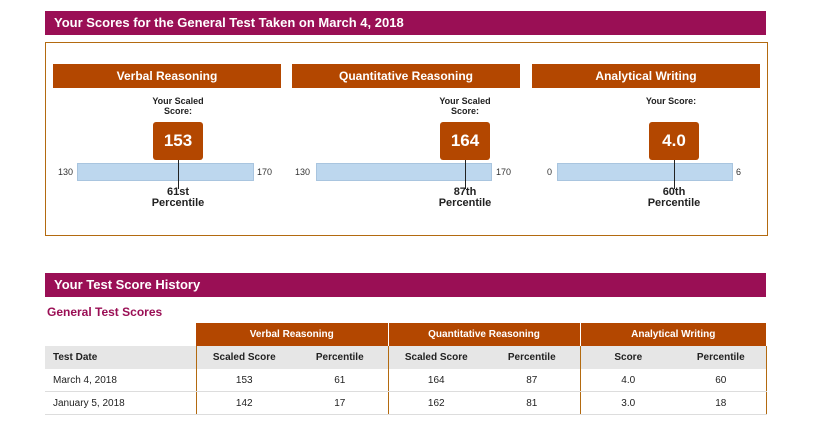  What do you see at coordinates (435, 380) in the screenshot?
I see `table-cell: 164` at bounding box center [435, 380].